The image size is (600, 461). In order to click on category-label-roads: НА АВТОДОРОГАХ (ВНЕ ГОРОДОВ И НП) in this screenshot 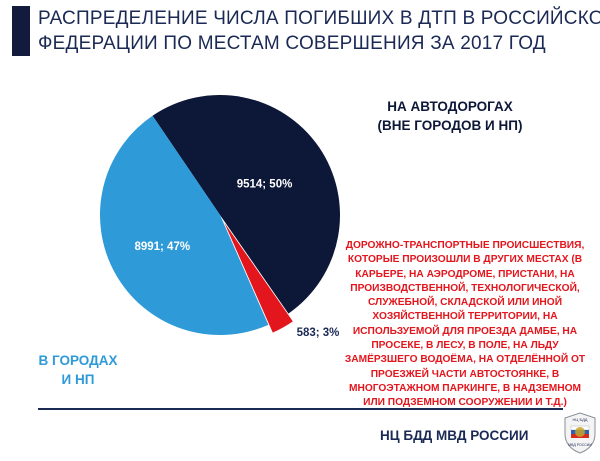, I will do `click(450, 116)`.